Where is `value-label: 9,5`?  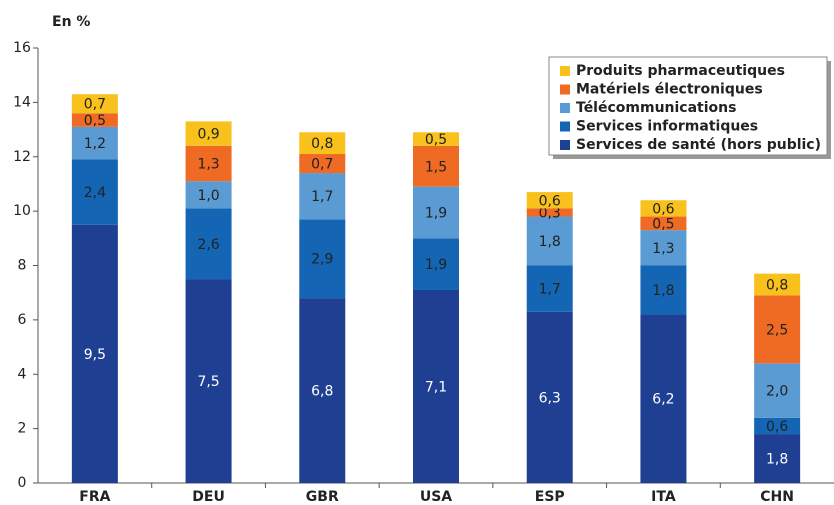
value-label: 9,5 is located at coordinates (95, 355).